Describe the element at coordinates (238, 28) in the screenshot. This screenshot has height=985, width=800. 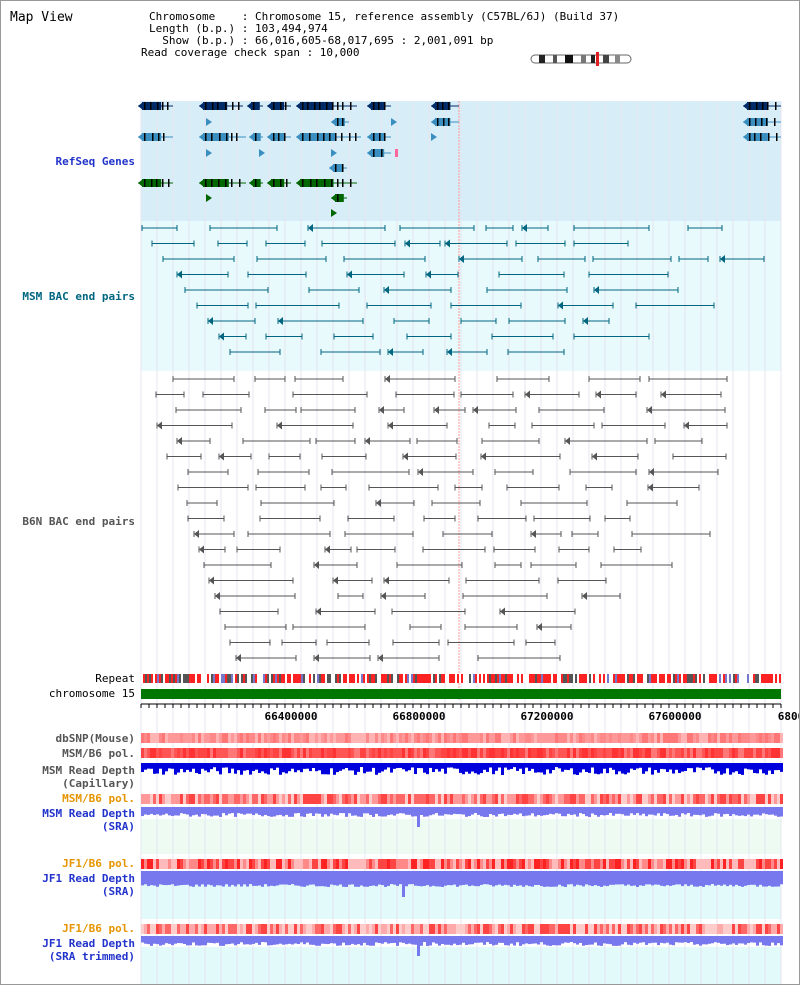
I see `info-length: Length (b.p.) : 103,494,974` at that location.